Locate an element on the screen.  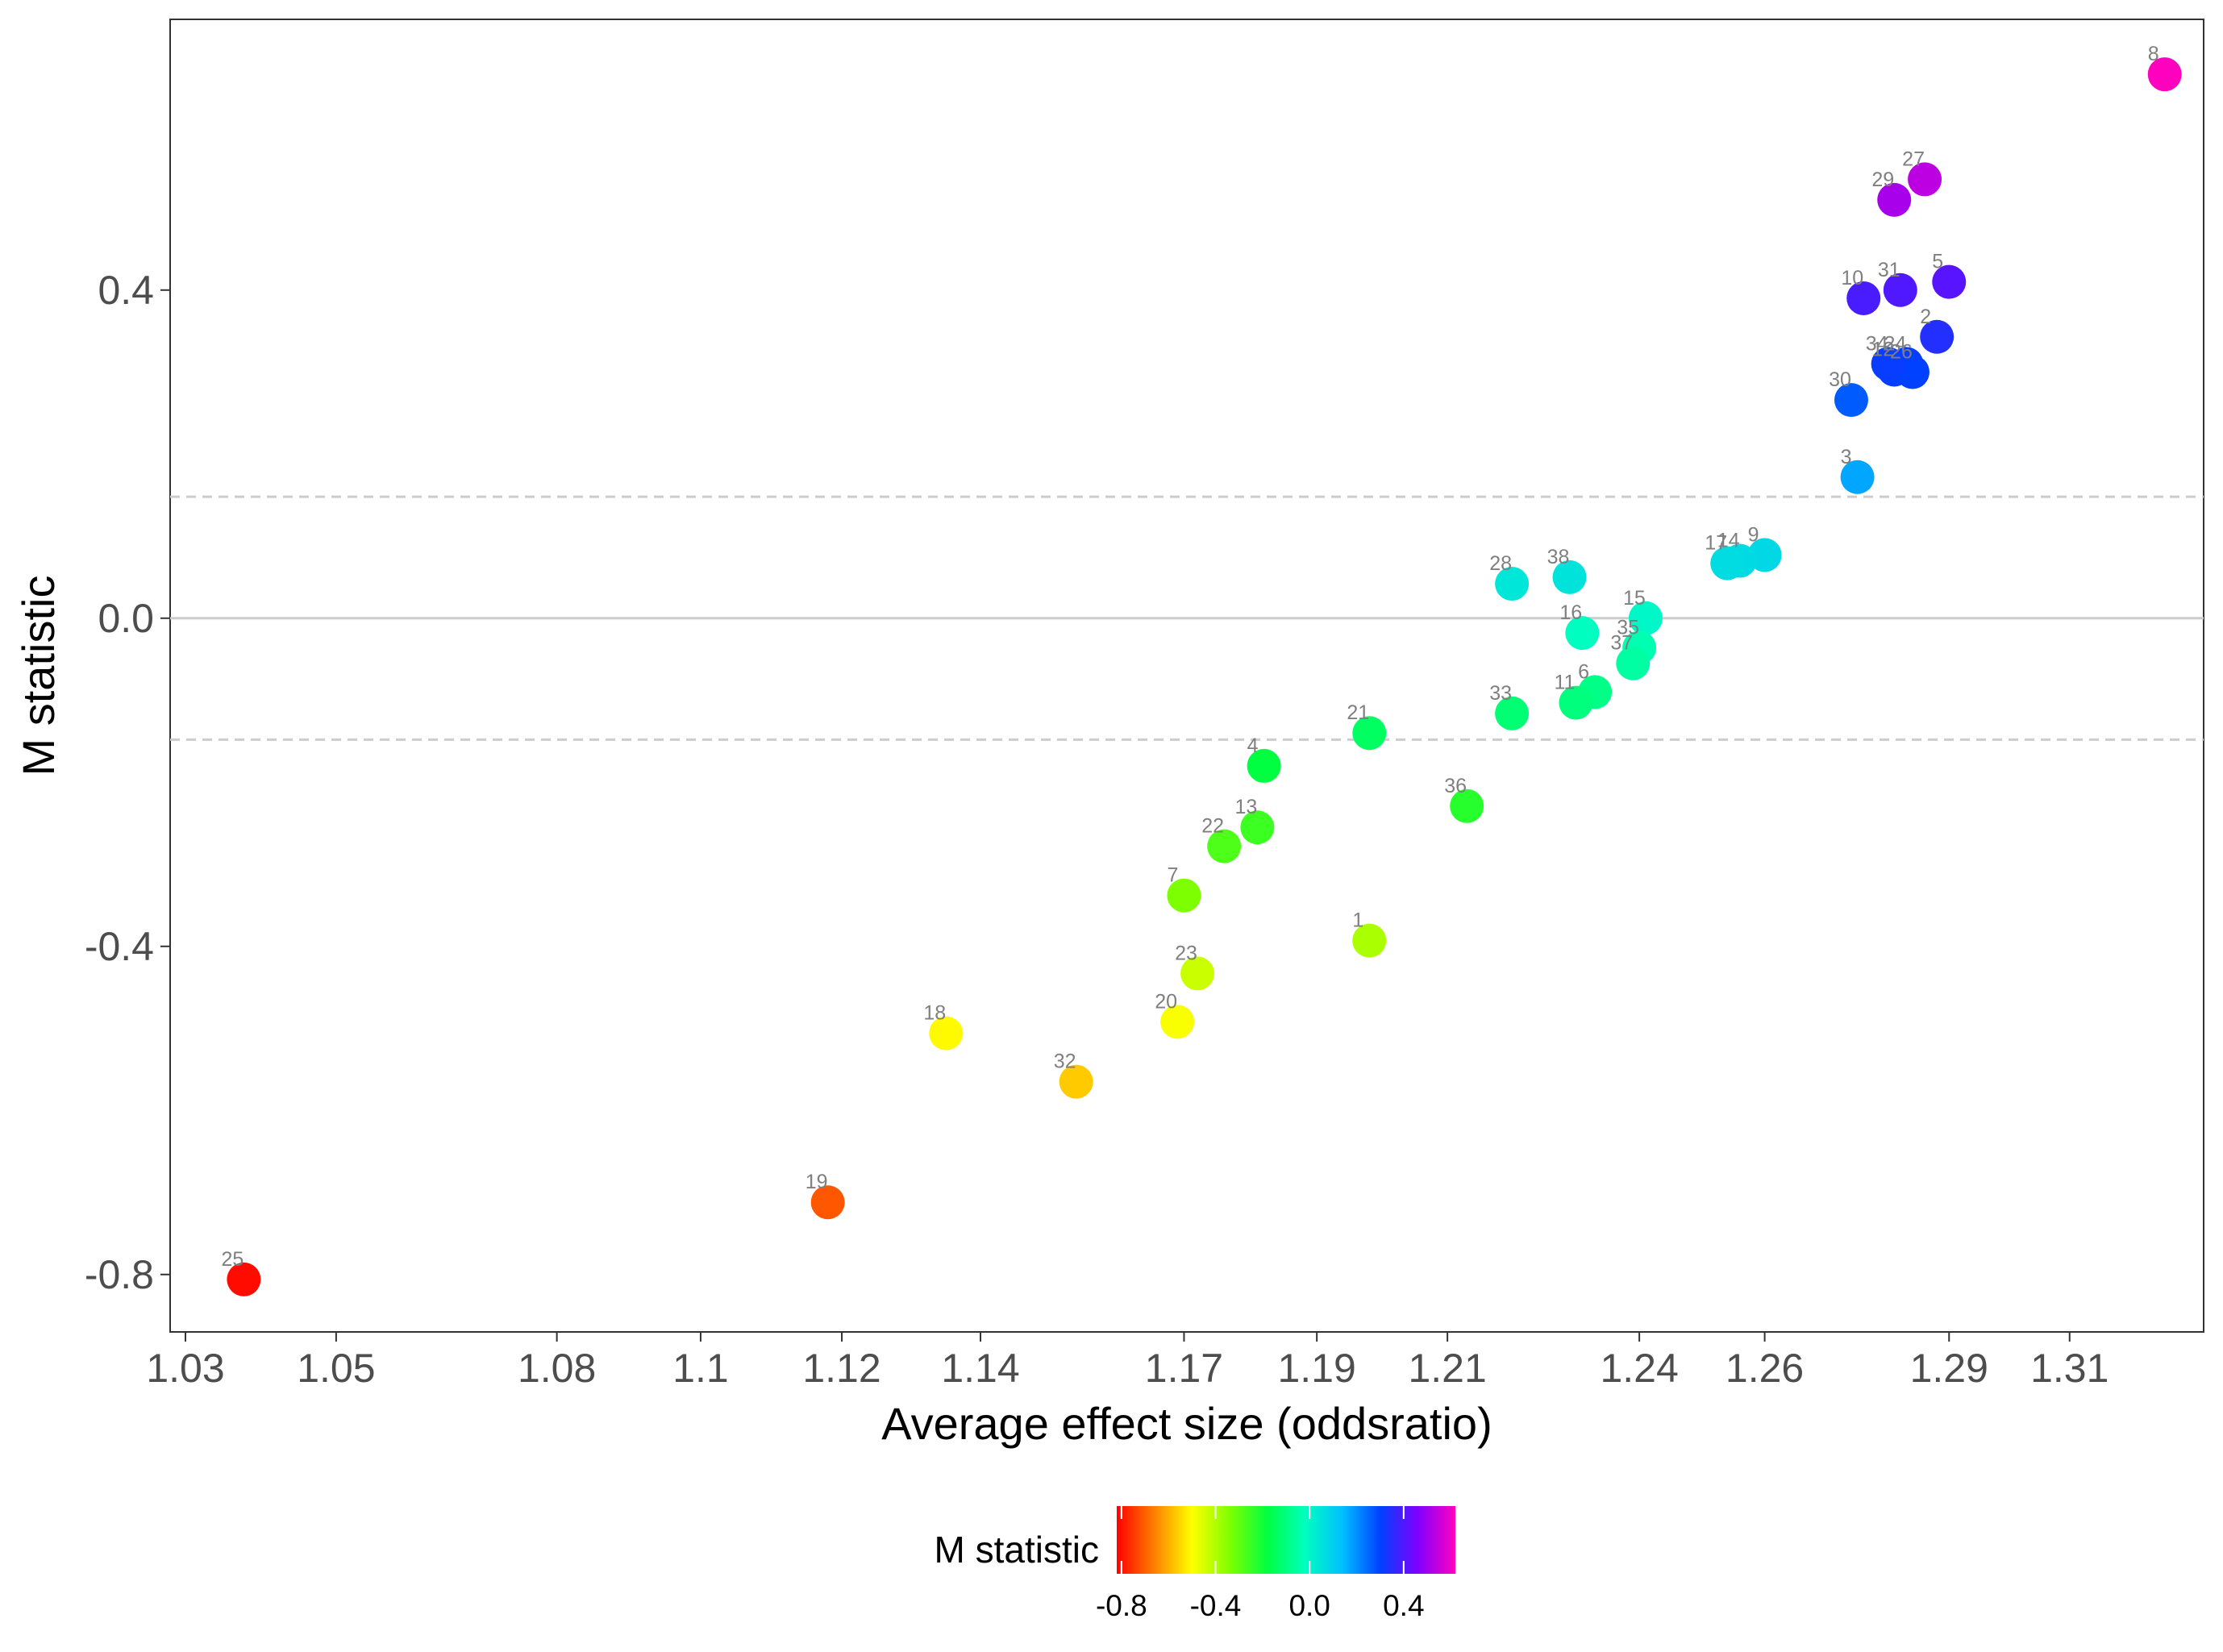
y-tick-label: -0.4 is located at coordinates (120, 946).